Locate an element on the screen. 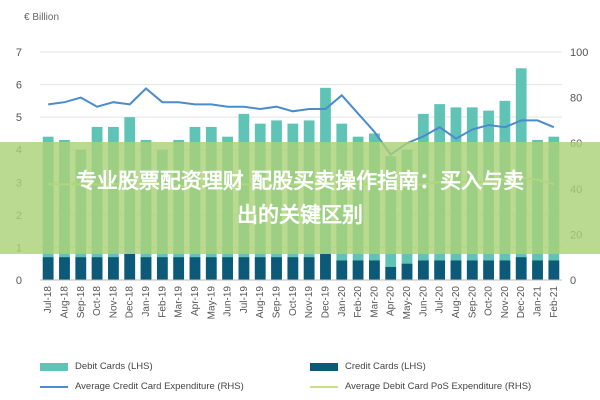 The image size is (600, 400). x-tick-label: Apr-20 is located at coordinates (391, 301).